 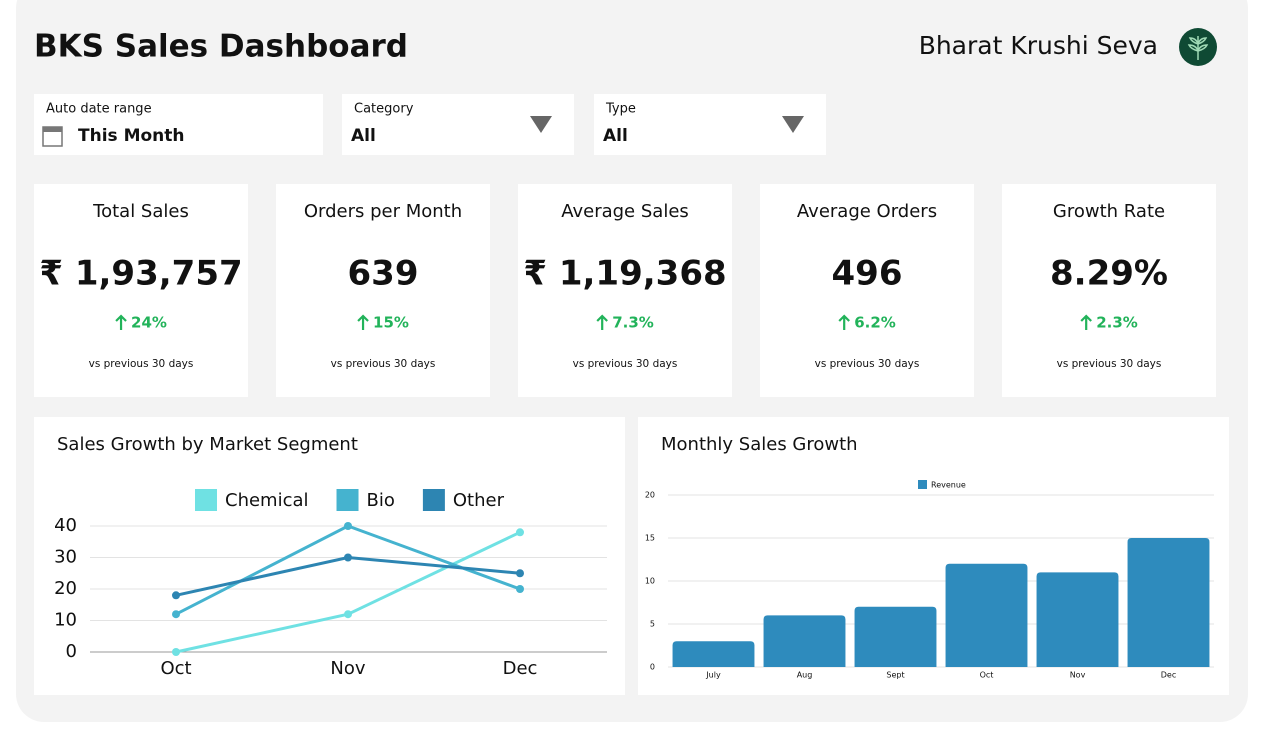 What do you see at coordinates (867, 211) in the screenshot?
I see `kpi-title: Average Orders` at bounding box center [867, 211].